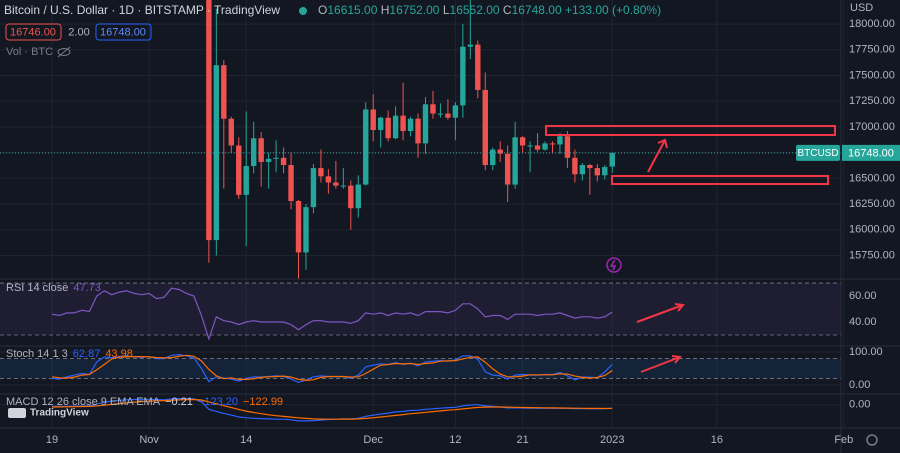 This screenshot has height=453, width=900. Describe the element at coordinates (446, 10) in the screenshot. I see `ohlc-letter: L` at that location.